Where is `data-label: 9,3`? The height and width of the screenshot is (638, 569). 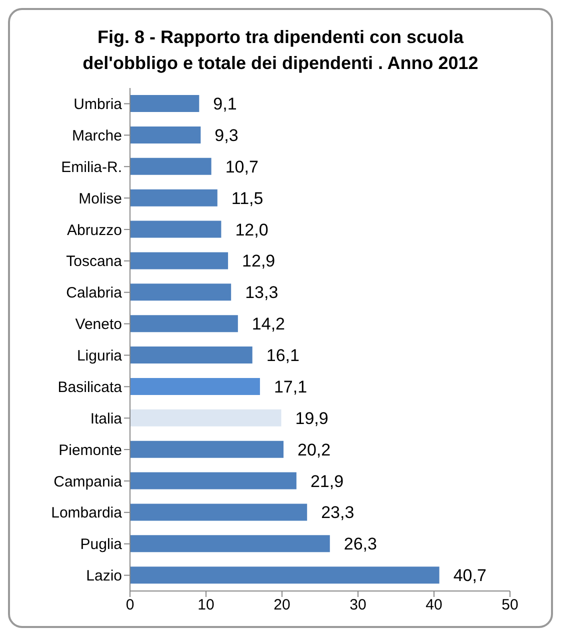
data-label: 9,3 is located at coordinates (226, 135).